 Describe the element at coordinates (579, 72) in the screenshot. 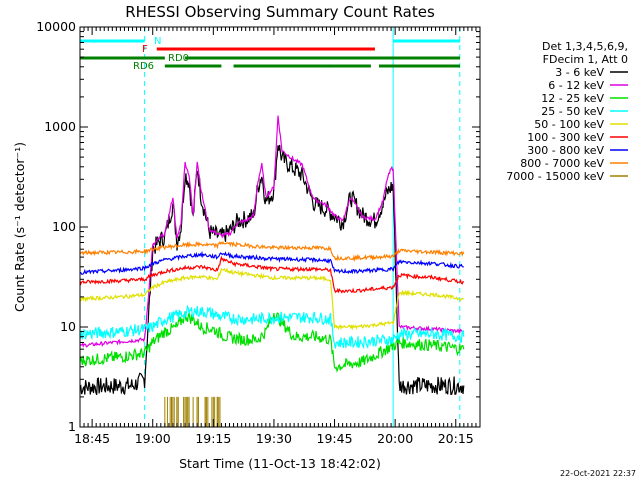

I see `legend-entry-label: 3 - 6 keV` at that location.